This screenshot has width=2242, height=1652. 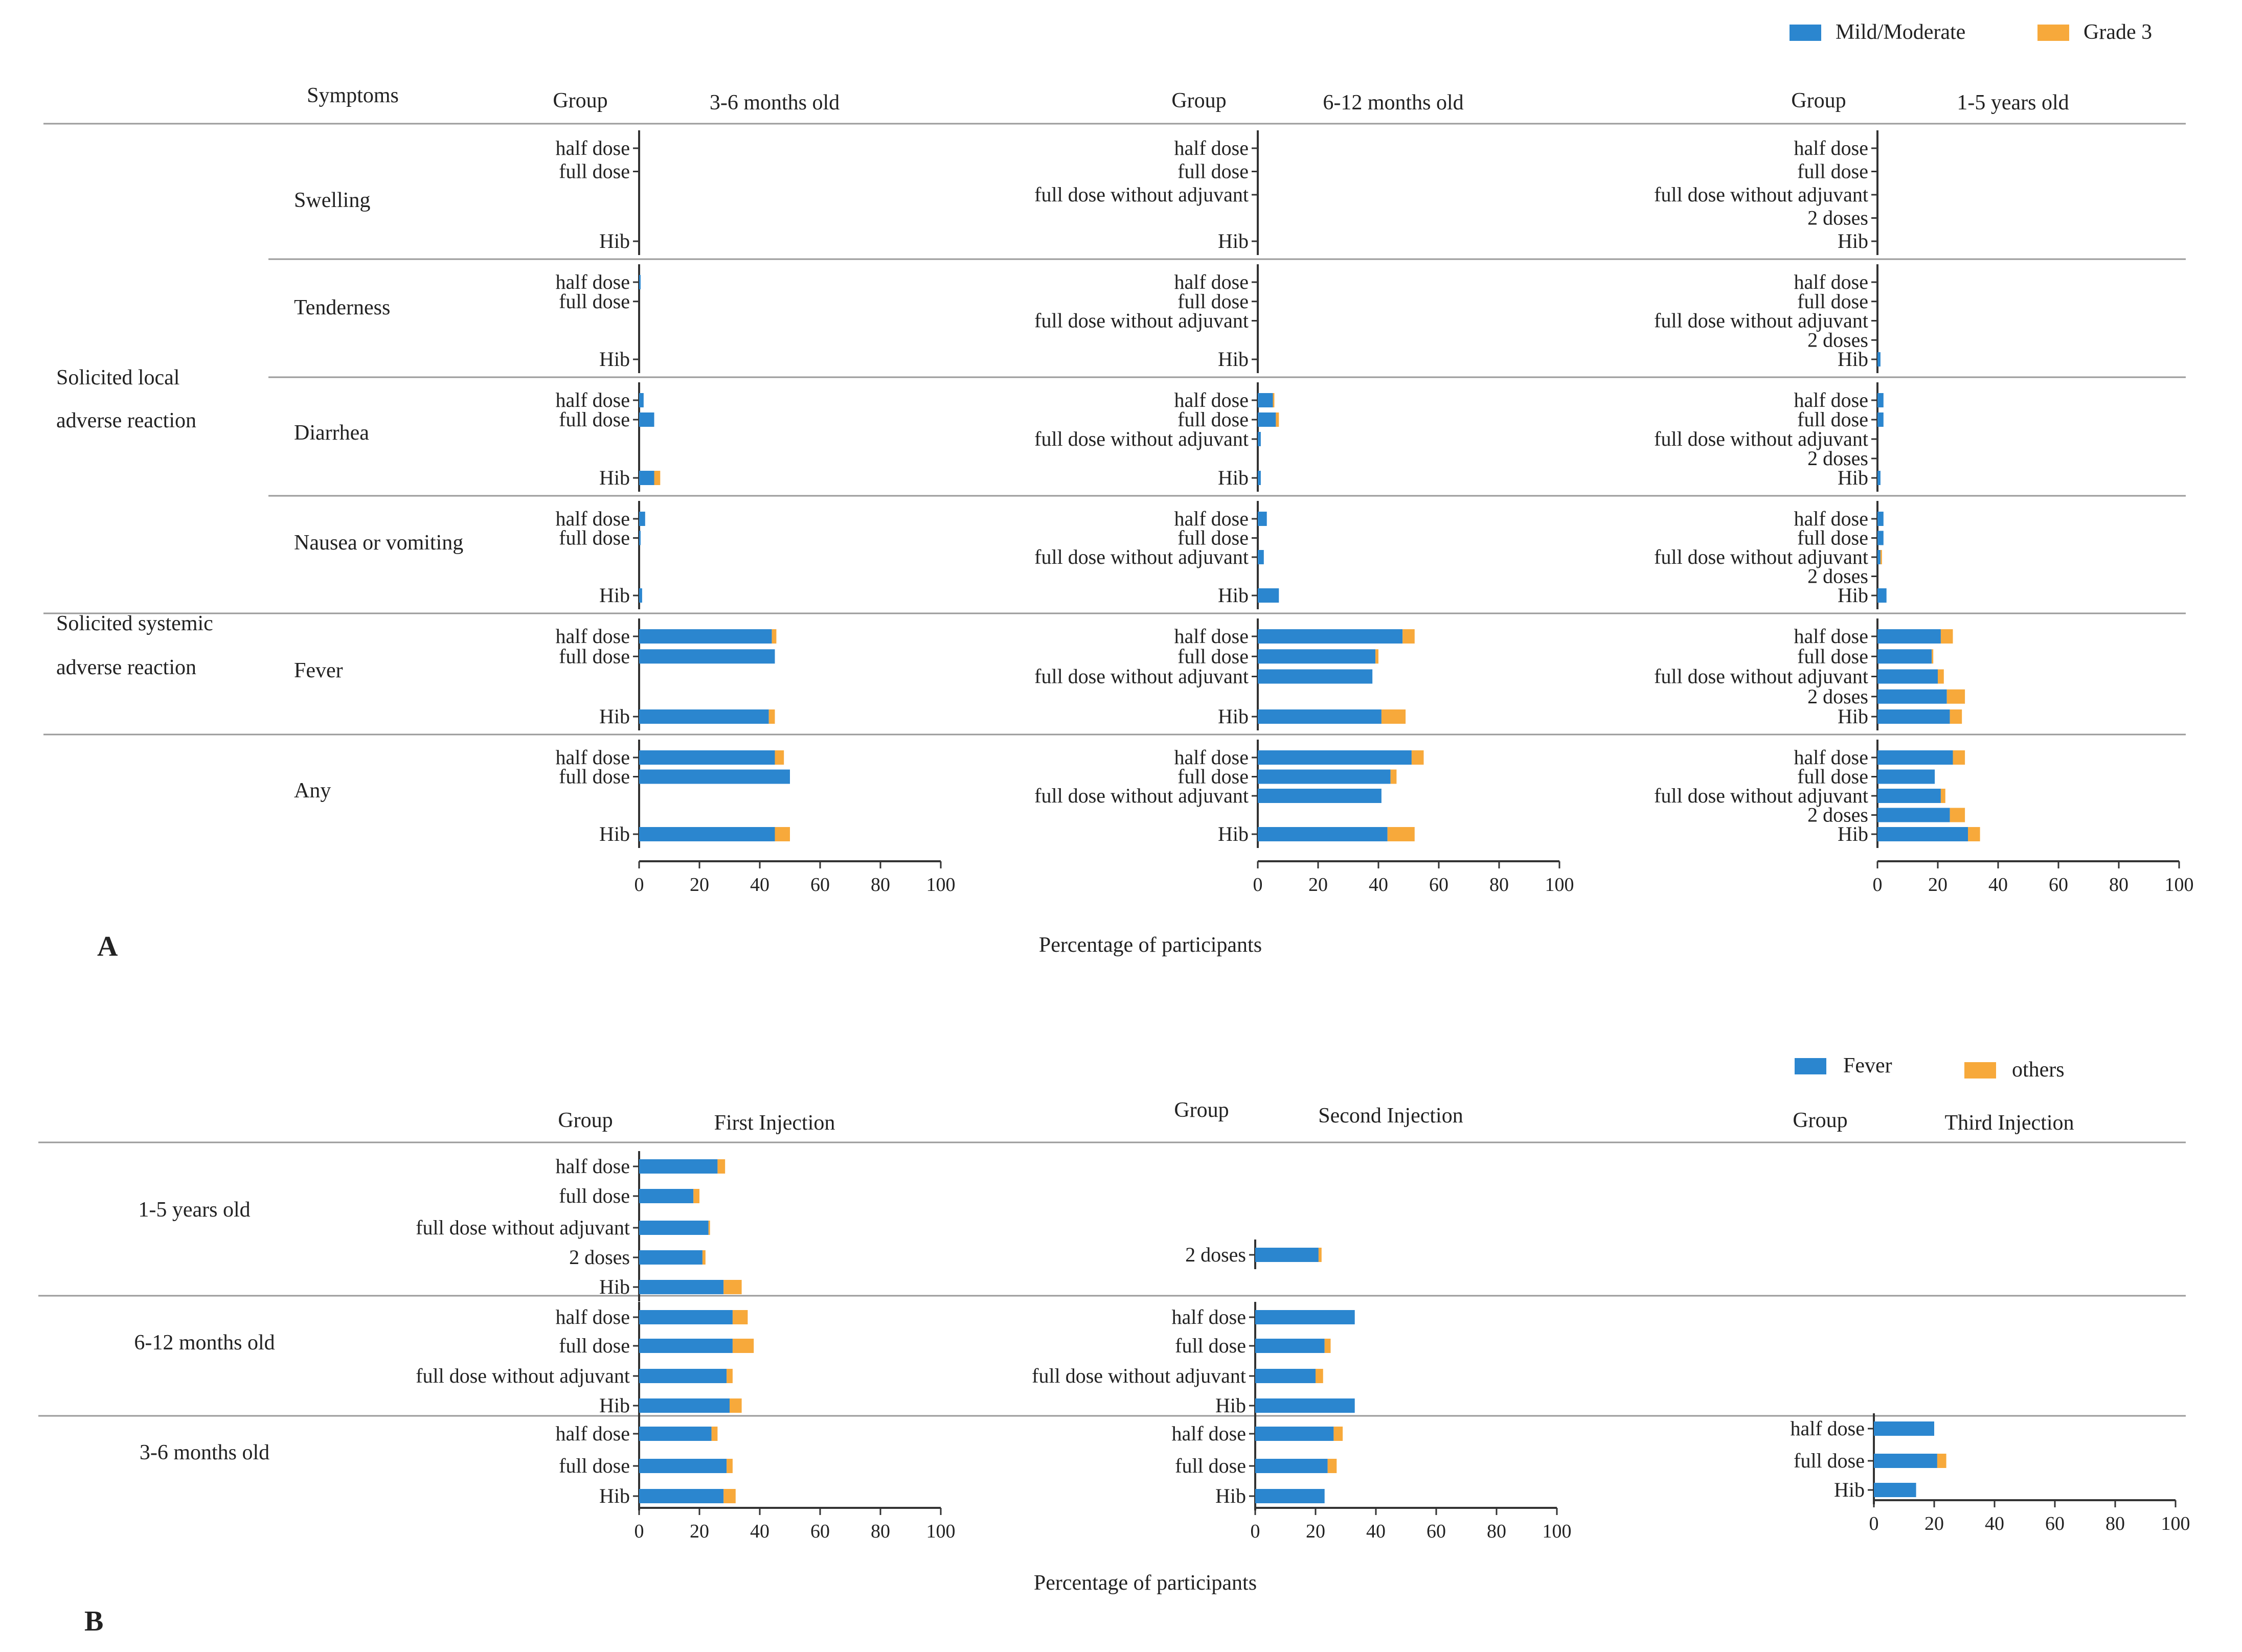 What do you see at coordinates (1946, 636) in the screenshot?
I see `panel-a-fever-1-5-years-old-bar-seg2-half-dose` at bounding box center [1946, 636].